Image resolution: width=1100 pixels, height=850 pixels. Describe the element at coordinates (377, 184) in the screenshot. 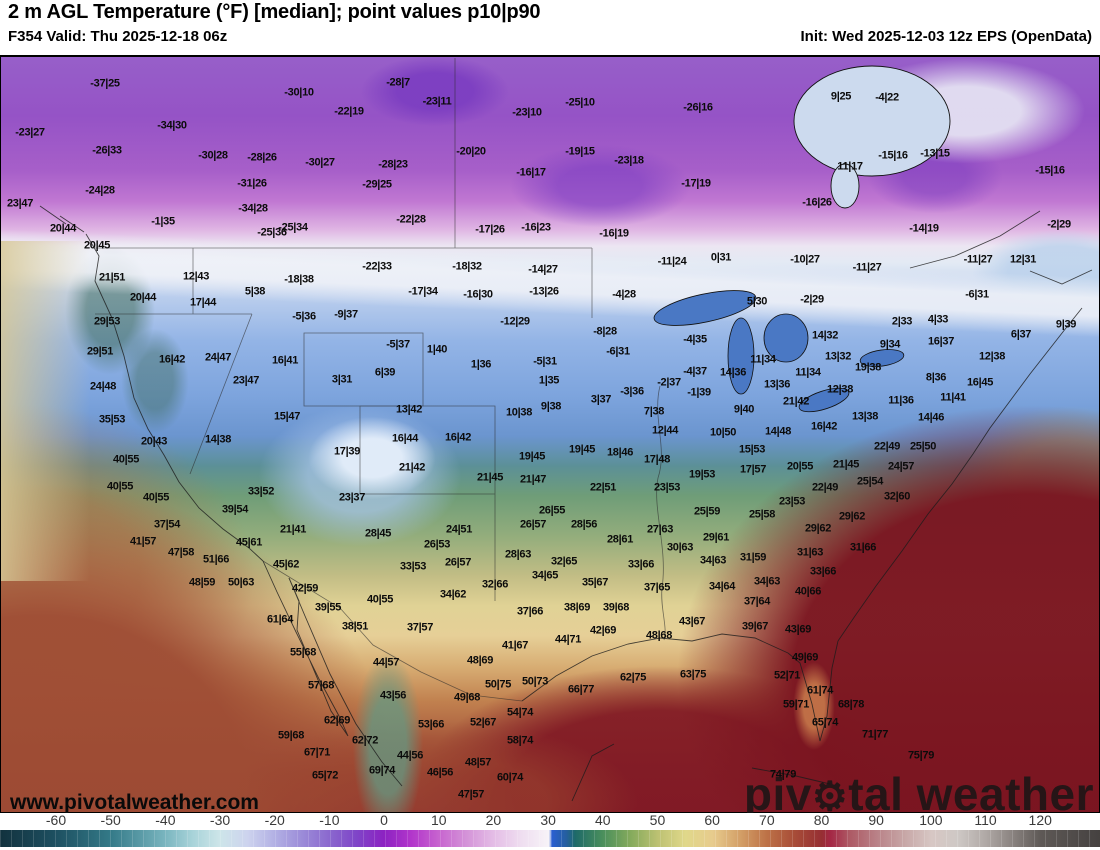

I see `point-value-label: -29|25` at that location.